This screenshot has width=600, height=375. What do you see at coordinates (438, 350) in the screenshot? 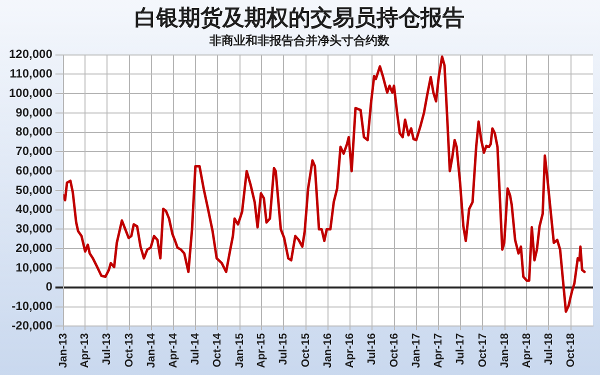
I see `x-tick-label: Apr-17` at bounding box center [438, 350].